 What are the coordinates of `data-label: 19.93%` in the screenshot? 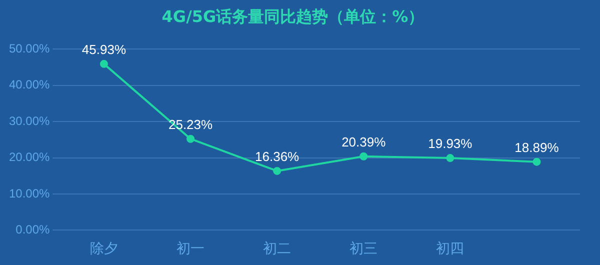 It's located at (450, 144).